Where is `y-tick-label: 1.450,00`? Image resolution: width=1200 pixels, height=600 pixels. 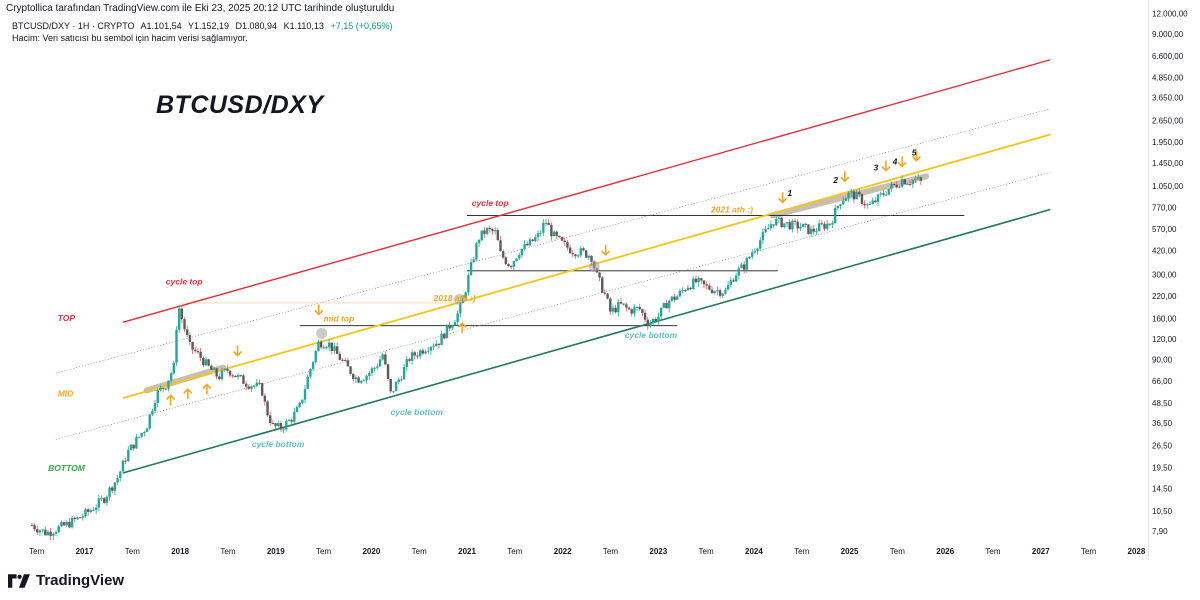 y-tick-label: 1.450,00 is located at coordinates (1168, 163).